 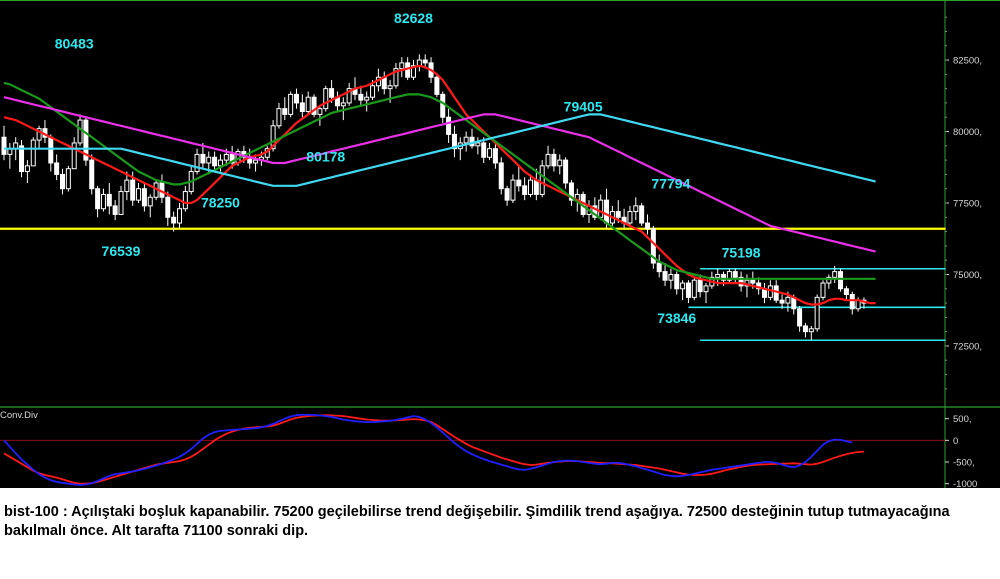 What do you see at coordinates (676, 318) in the screenshot?
I see `level-annotation: 73846` at bounding box center [676, 318].